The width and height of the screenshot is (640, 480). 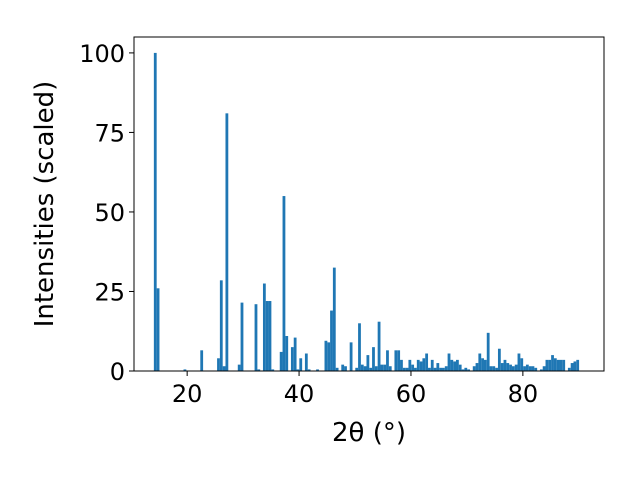 What do you see at coordinates (102, 54) in the screenshot?
I see `y-tick-label: 100` at bounding box center [102, 54].